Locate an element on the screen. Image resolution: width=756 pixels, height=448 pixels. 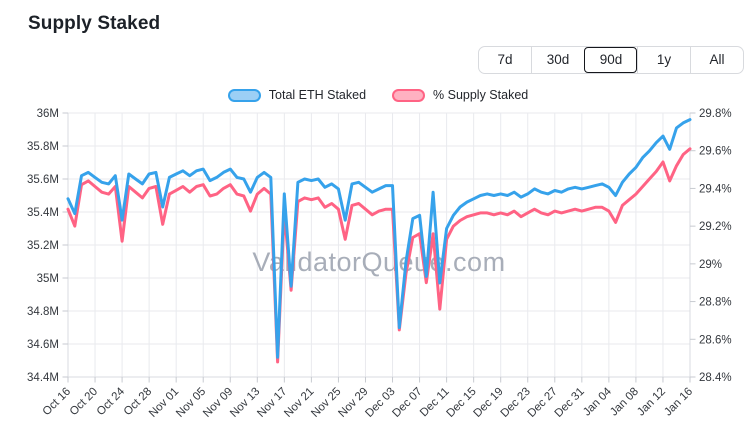
svg-text: Oct 24 is located at coordinates (111, 401).